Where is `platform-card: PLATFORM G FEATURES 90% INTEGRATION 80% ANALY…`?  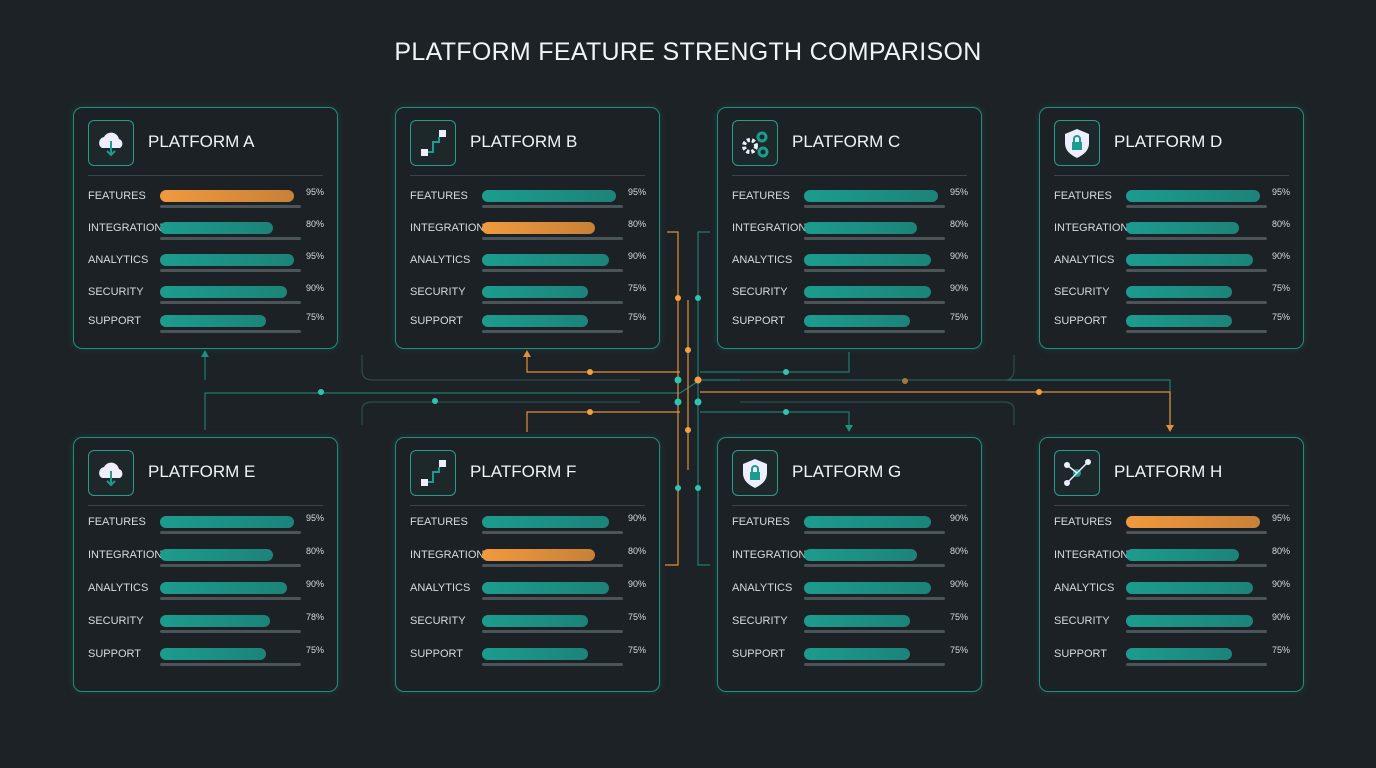 platform-card: PLATFORM G FEATURES 90% INTEGRATION 80% ANALY… is located at coordinates (849, 564).